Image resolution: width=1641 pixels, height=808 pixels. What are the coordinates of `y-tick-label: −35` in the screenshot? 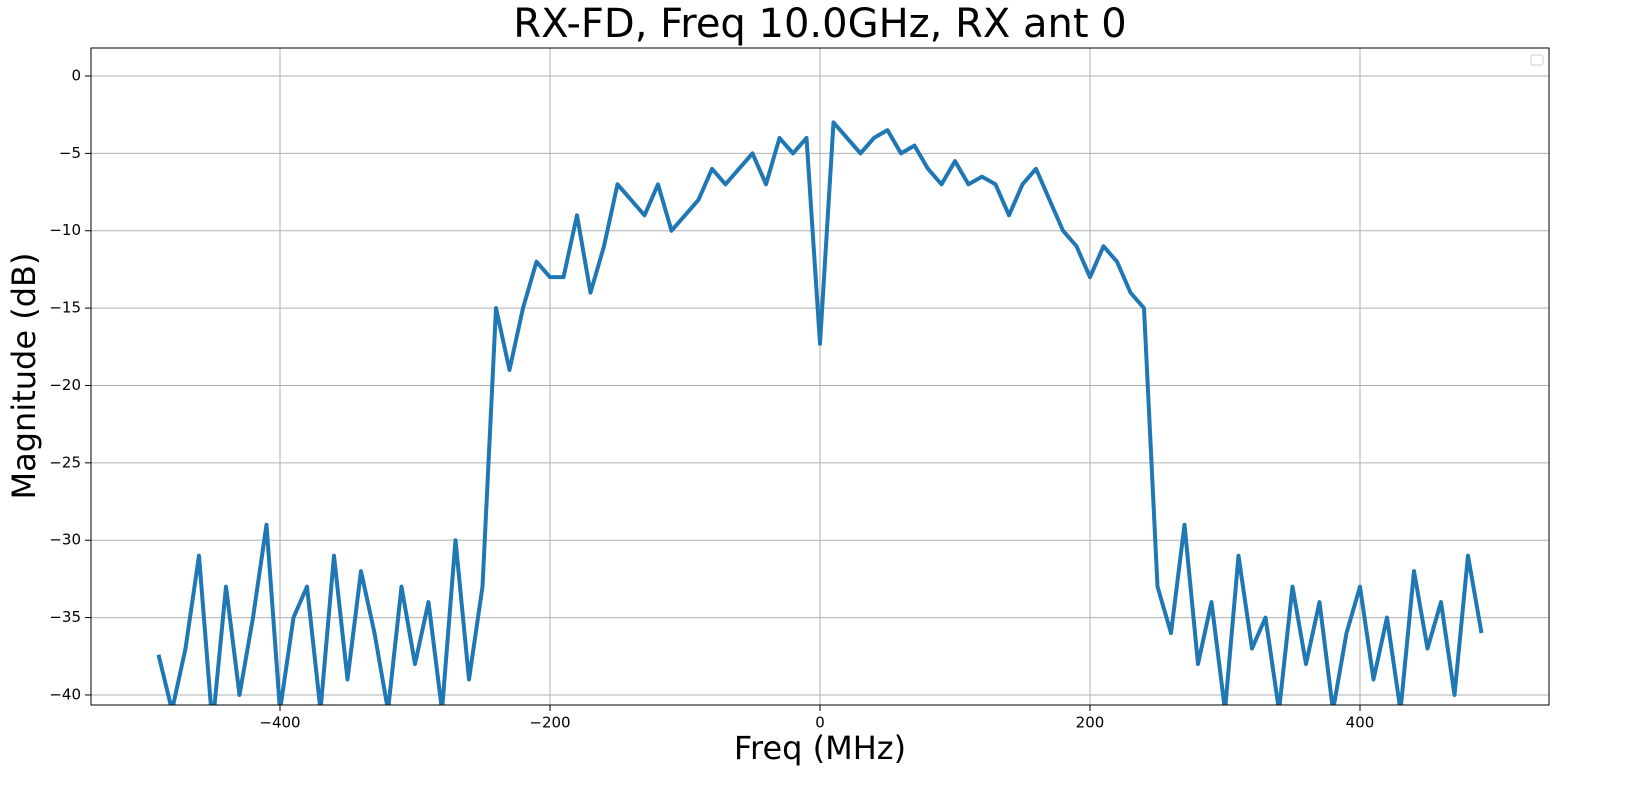 It's located at (65, 617).